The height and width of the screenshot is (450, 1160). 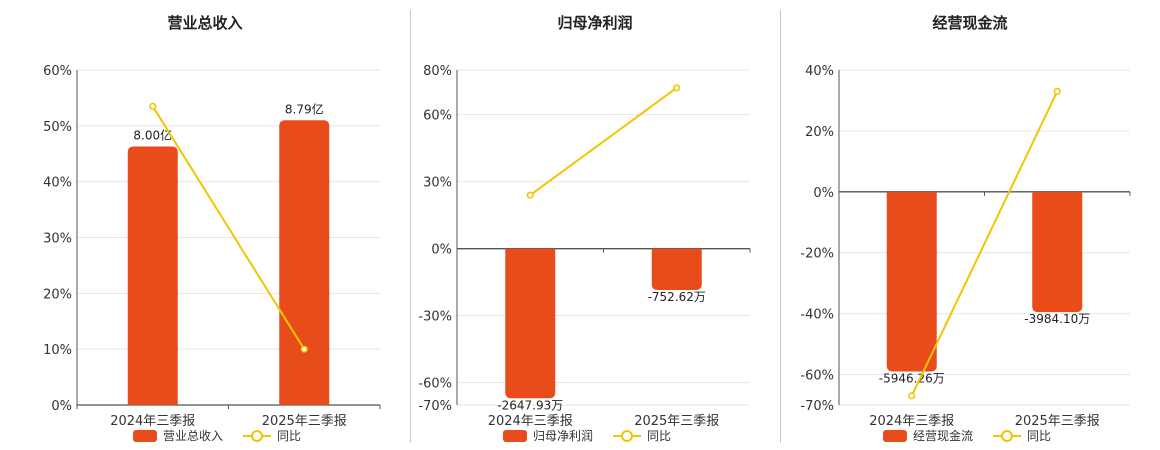 I want to click on y-tick-label: 50%, so click(x=57, y=127).